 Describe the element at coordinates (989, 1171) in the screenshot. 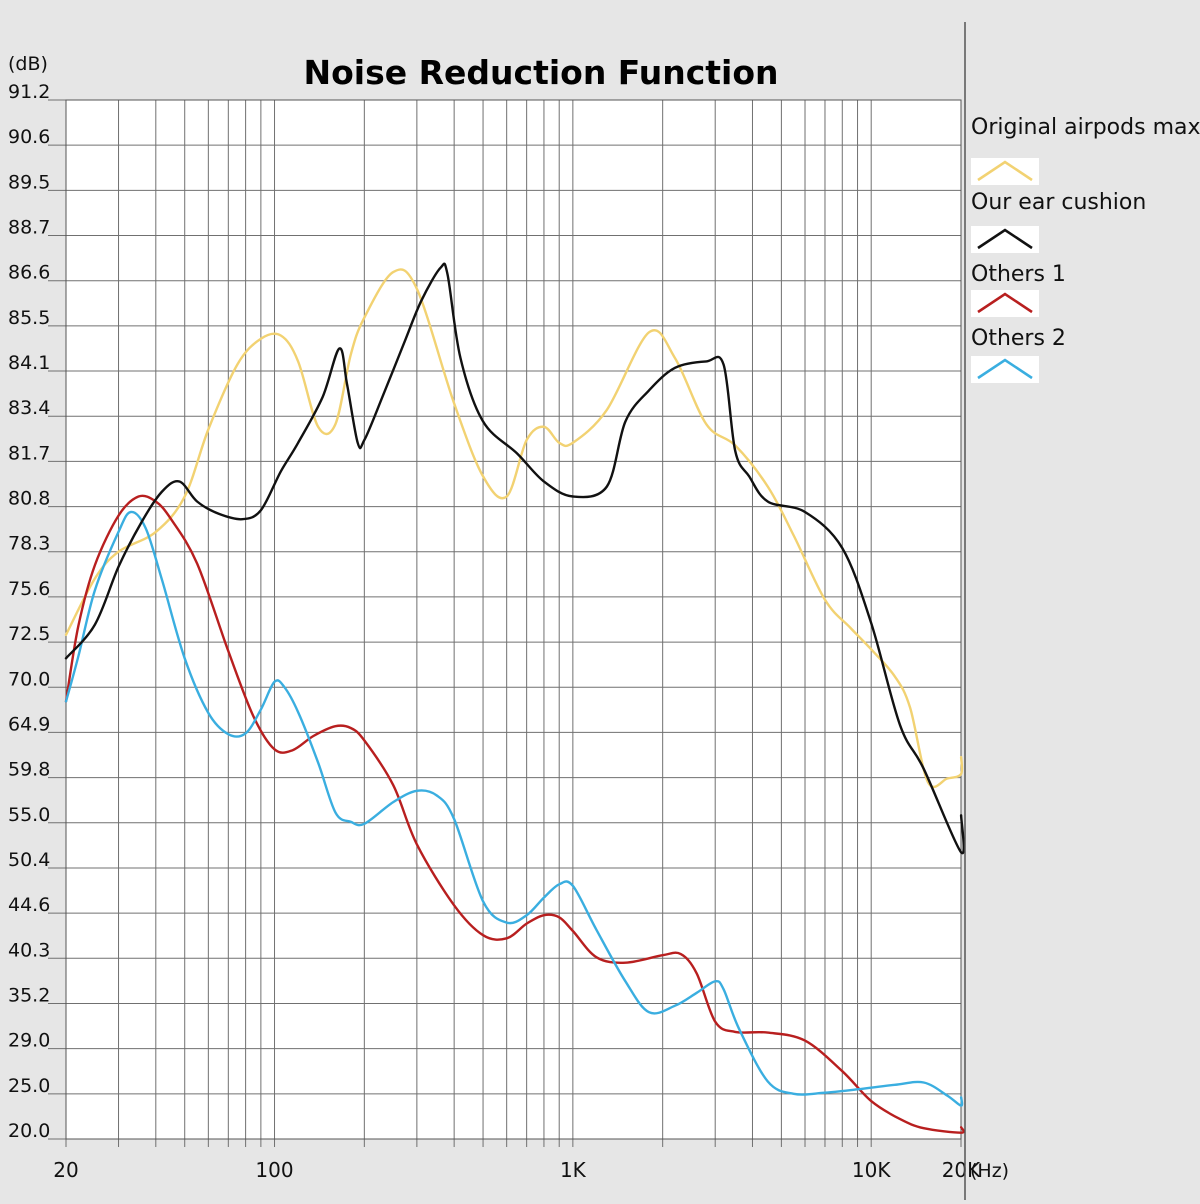

I see `x-axis-unit: (Hz)` at that location.